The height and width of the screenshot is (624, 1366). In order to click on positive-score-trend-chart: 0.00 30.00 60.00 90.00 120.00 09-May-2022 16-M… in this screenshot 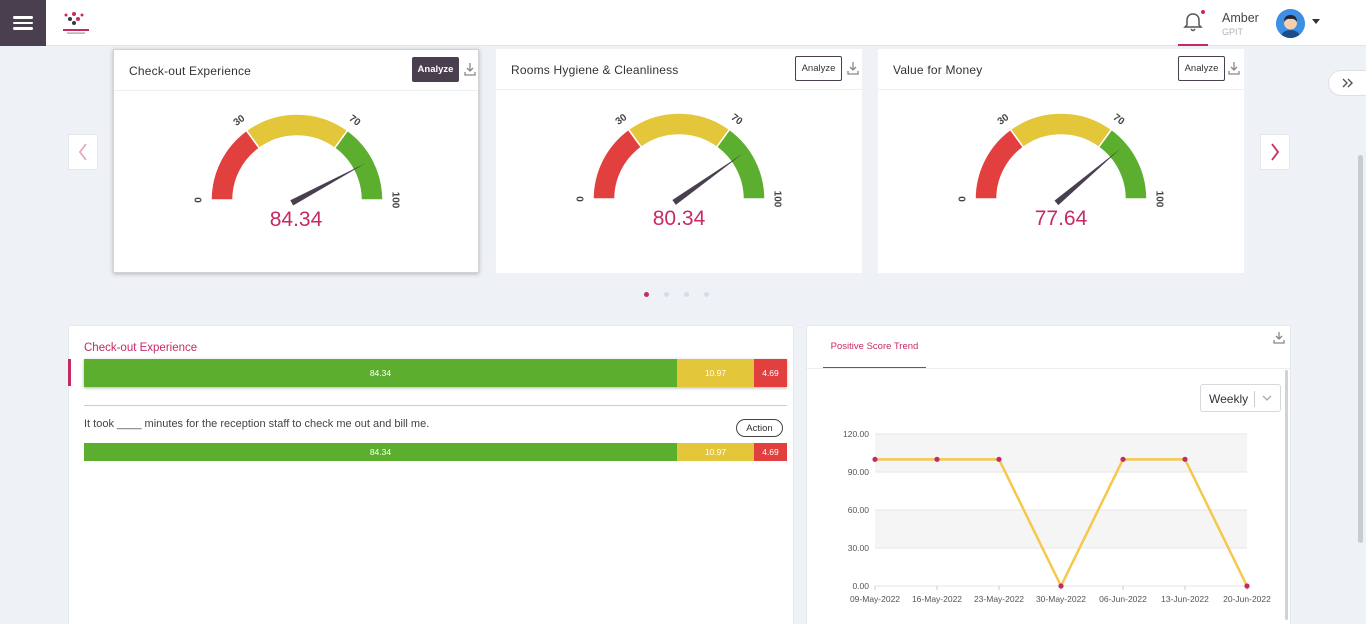, I will do `click(1057, 516)`.